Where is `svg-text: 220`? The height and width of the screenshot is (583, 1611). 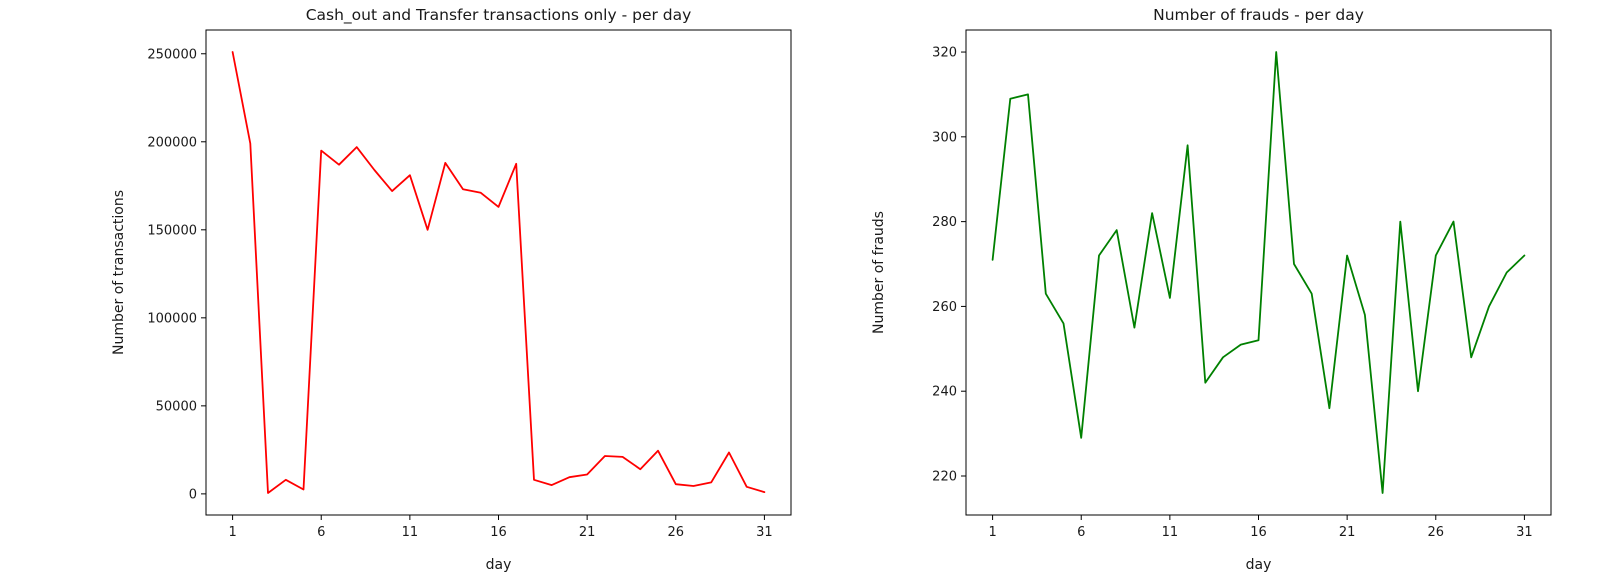 svg-text: 220 is located at coordinates (944, 476).